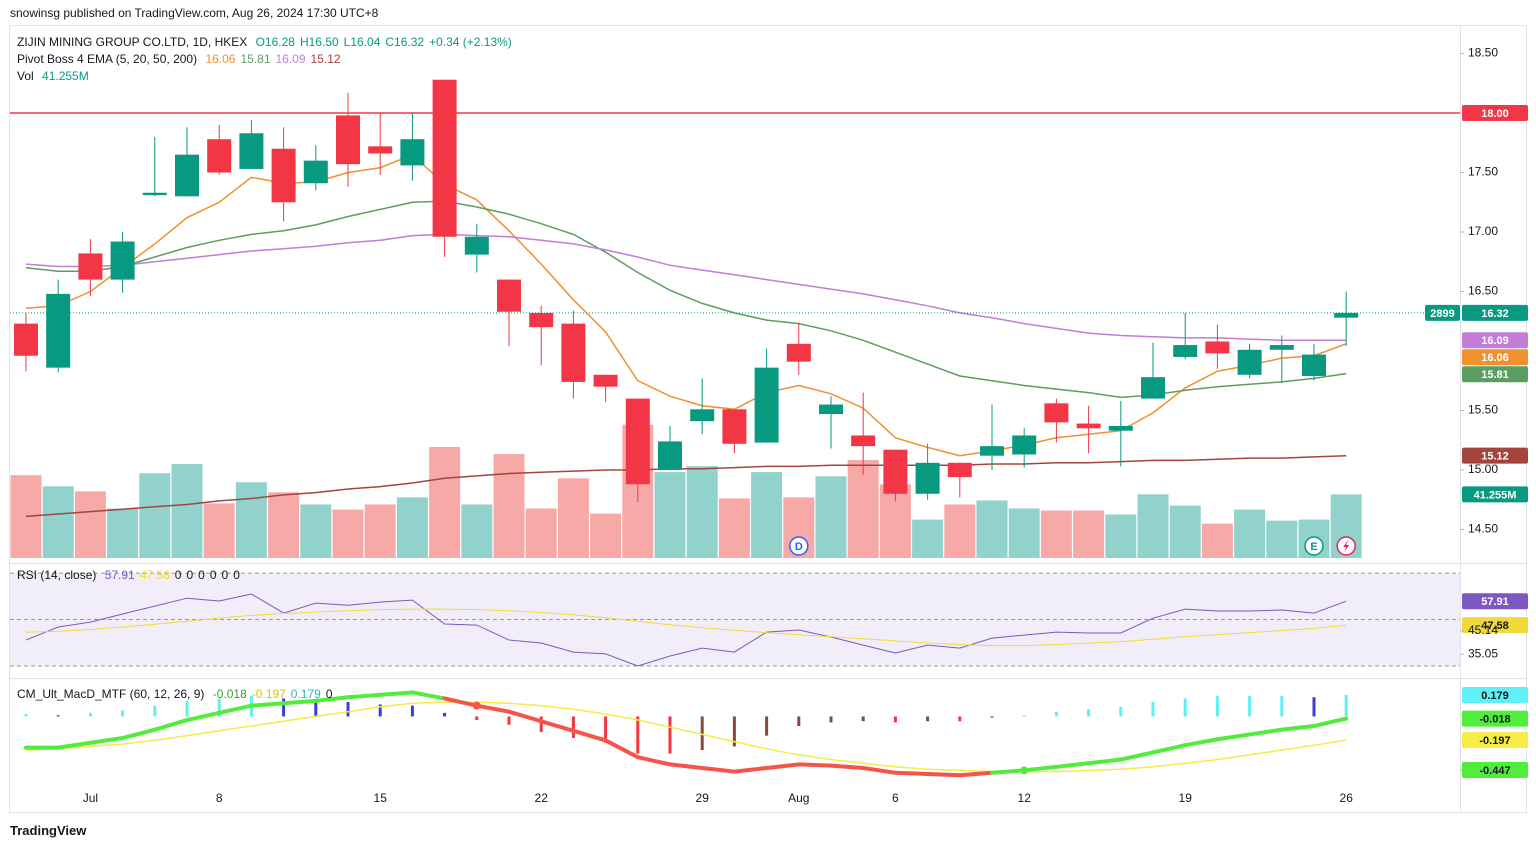  Describe the element at coordinates (131, 575) in the screenshot. I see `rsi-legend: RSI (14, close) 57.91 47.58 0 0 0 0 0 0` at that location.